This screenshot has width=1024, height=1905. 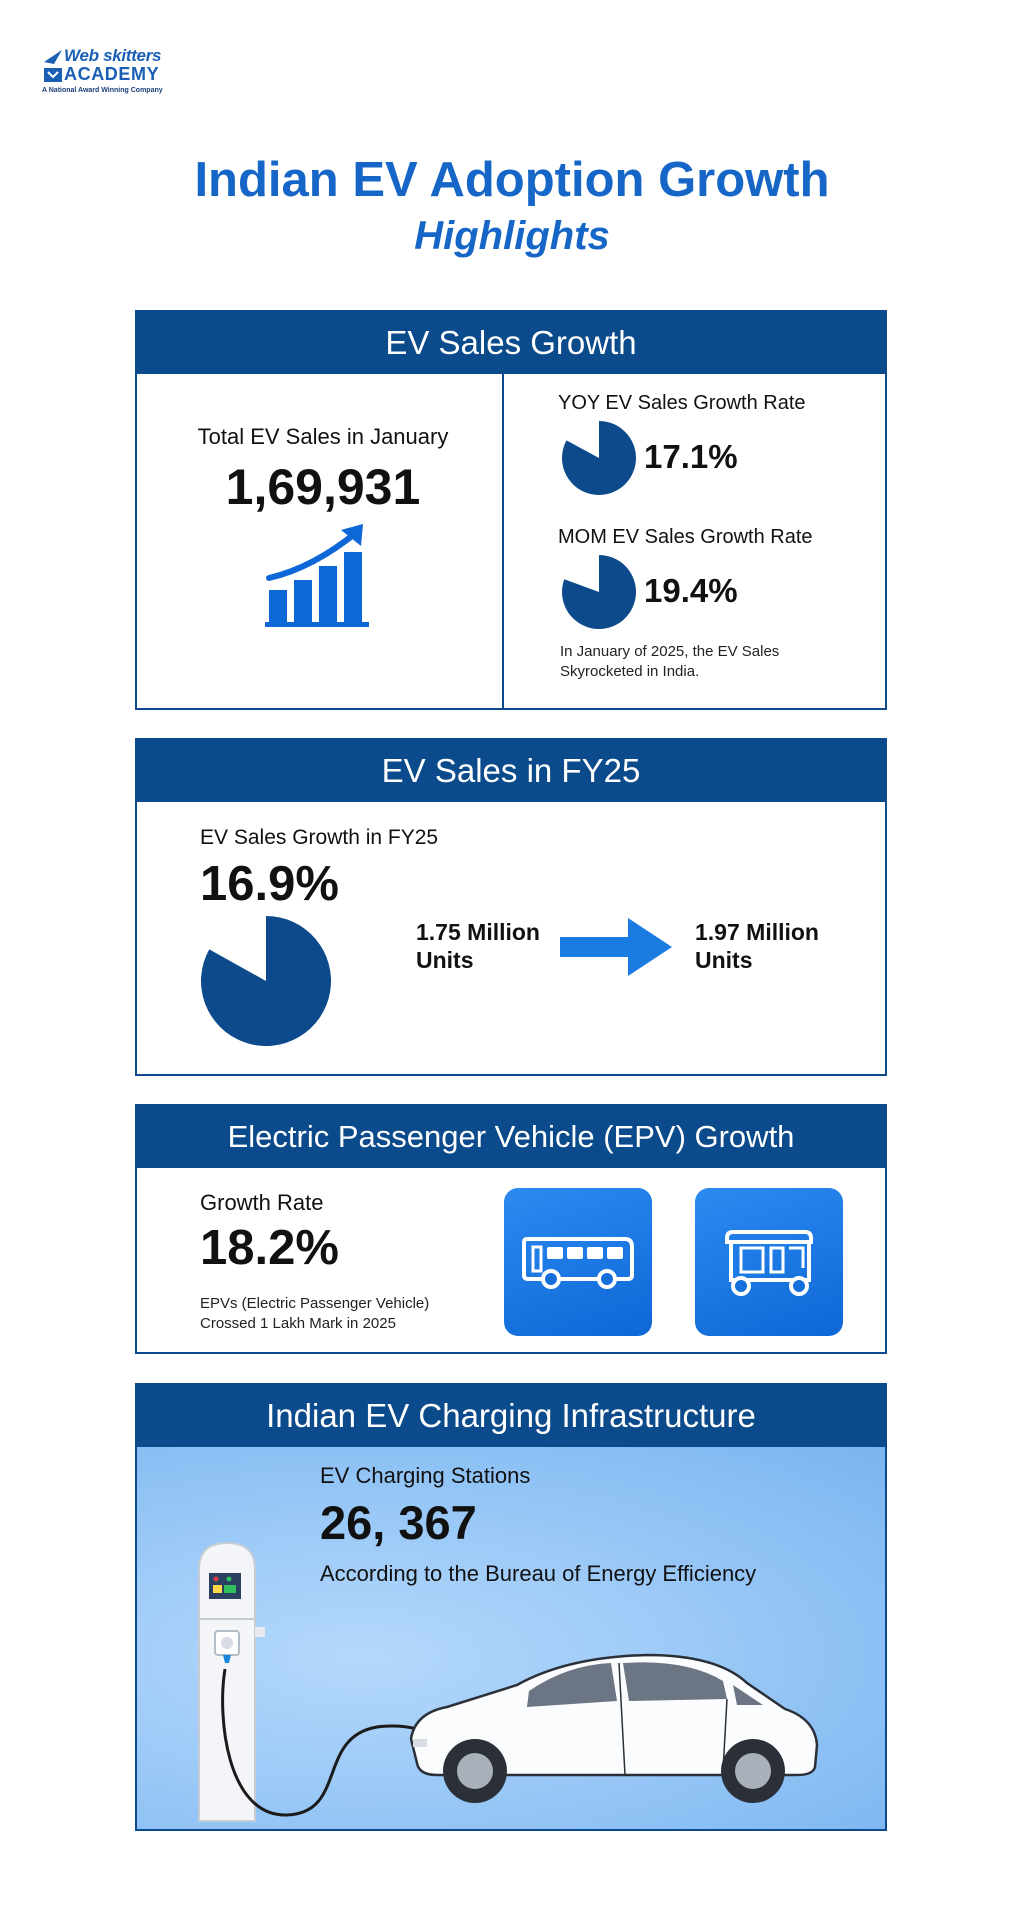 What do you see at coordinates (398, 1522) in the screenshot?
I see `charging-value: 26, 367` at bounding box center [398, 1522].